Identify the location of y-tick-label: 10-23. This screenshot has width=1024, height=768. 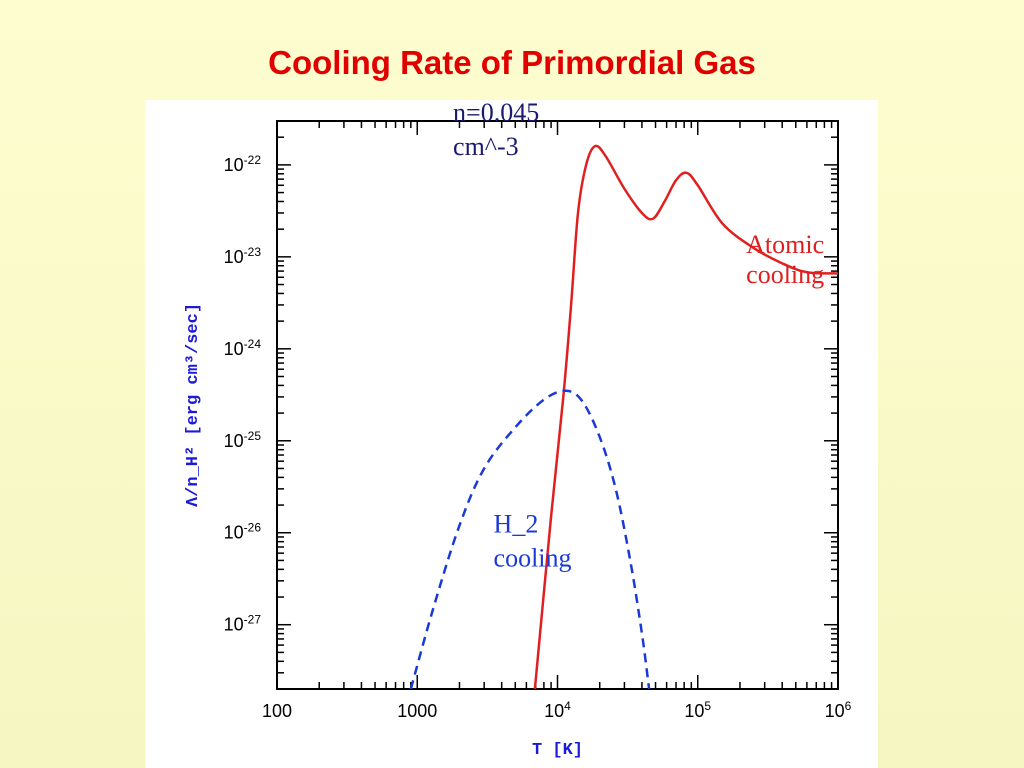
(243, 256).